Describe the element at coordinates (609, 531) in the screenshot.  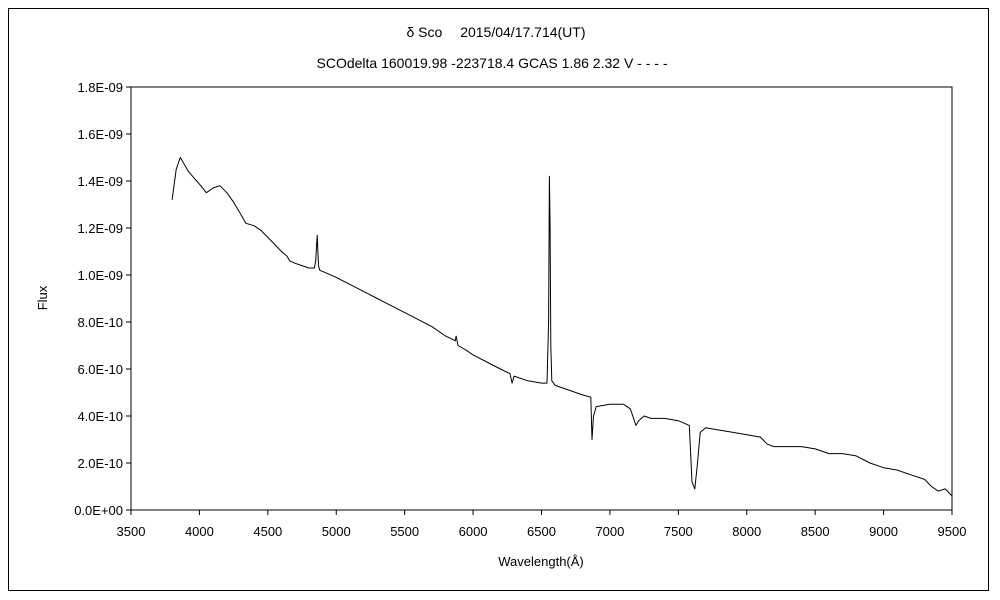
I see `x-tick-label: 7000` at that location.